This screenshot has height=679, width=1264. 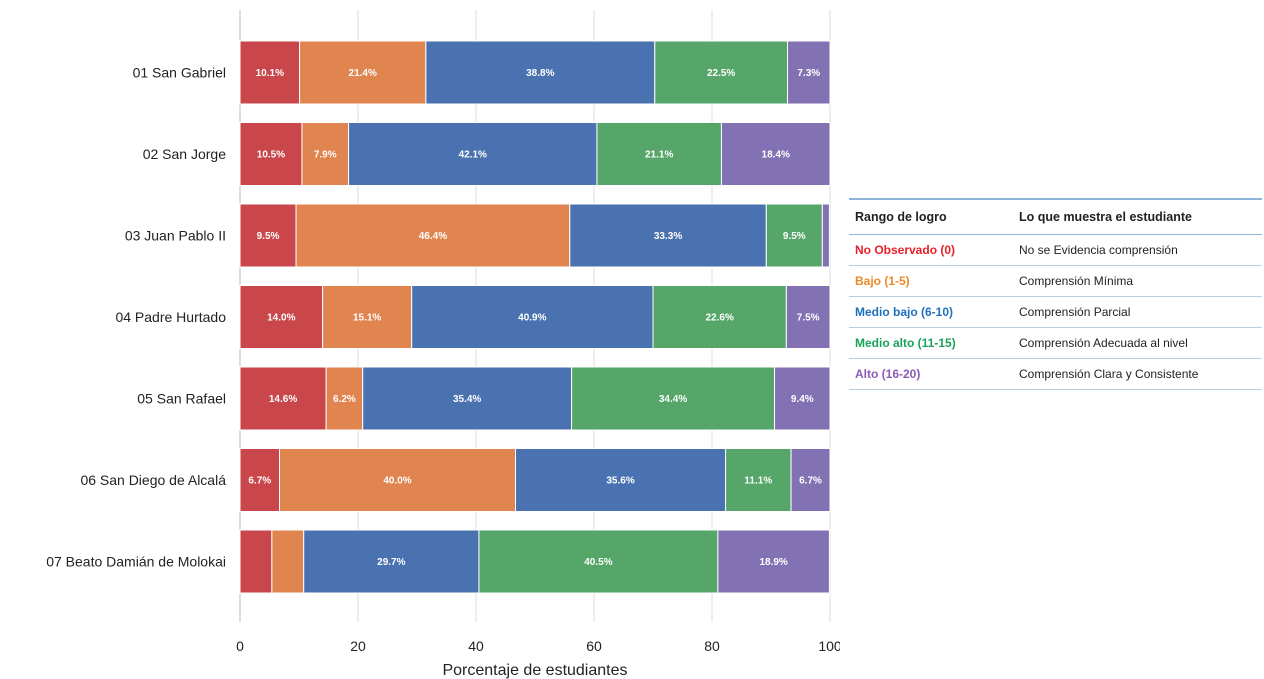 I want to click on x-tick-label: 40, so click(x=476, y=646).